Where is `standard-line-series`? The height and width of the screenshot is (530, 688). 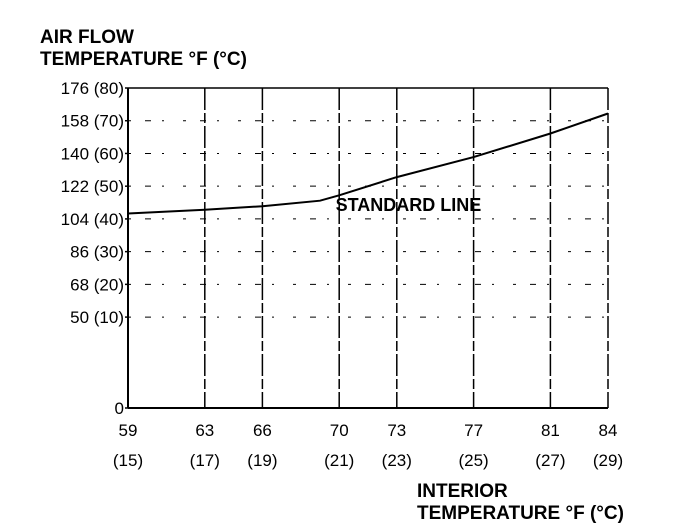
standard-line-series is located at coordinates (368, 163).